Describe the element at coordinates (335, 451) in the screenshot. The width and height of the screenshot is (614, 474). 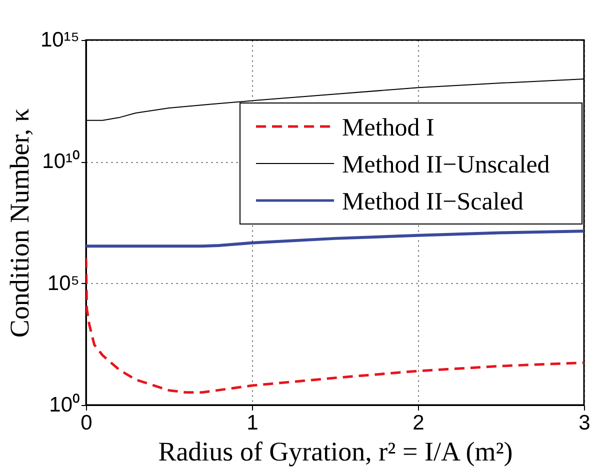
I see `x-axis-title: Radius of Gyration, r² = I/A (m²)` at that location.